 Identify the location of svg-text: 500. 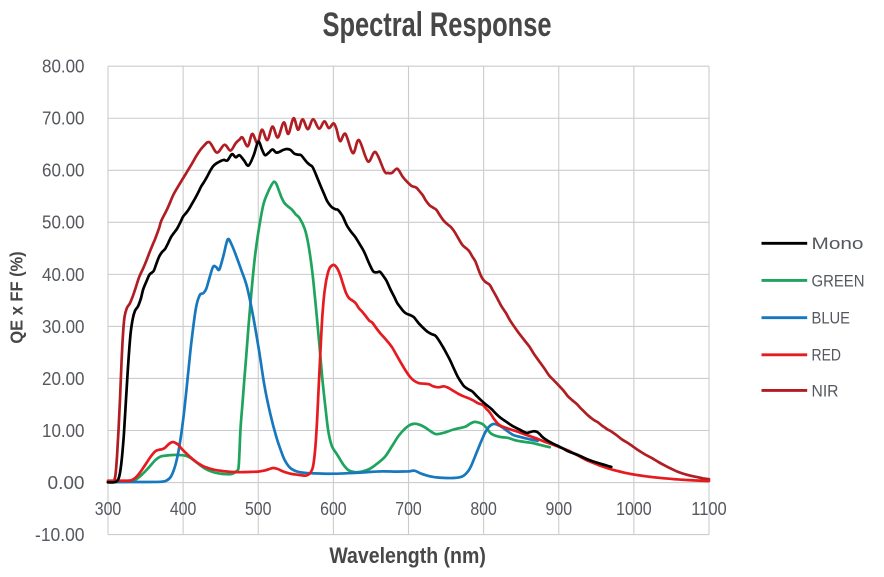
(258, 509).